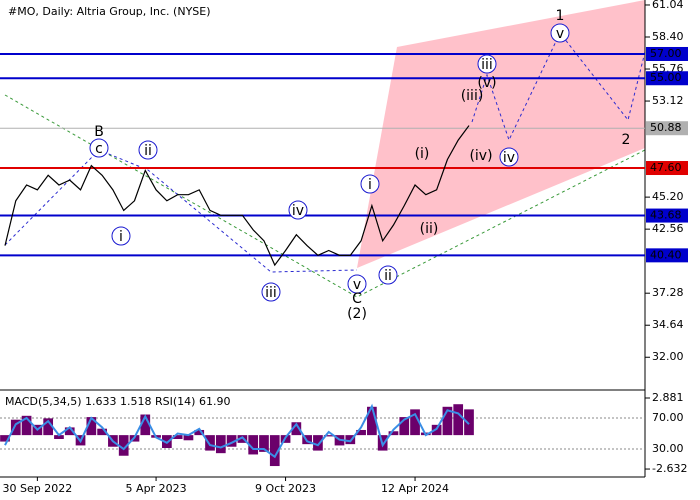 This screenshot has height=500, width=700. What do you see at coordinates (668, 292) in the screenshot?
I see `y-tick-label: 37.28` at bounding box center [668, 292].